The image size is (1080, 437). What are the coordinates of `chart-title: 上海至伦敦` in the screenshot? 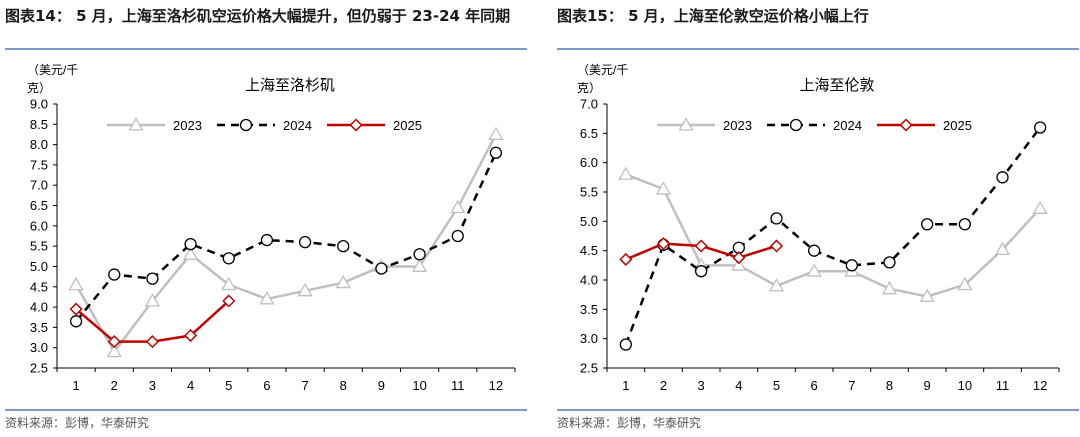 It's located at (836, 85).